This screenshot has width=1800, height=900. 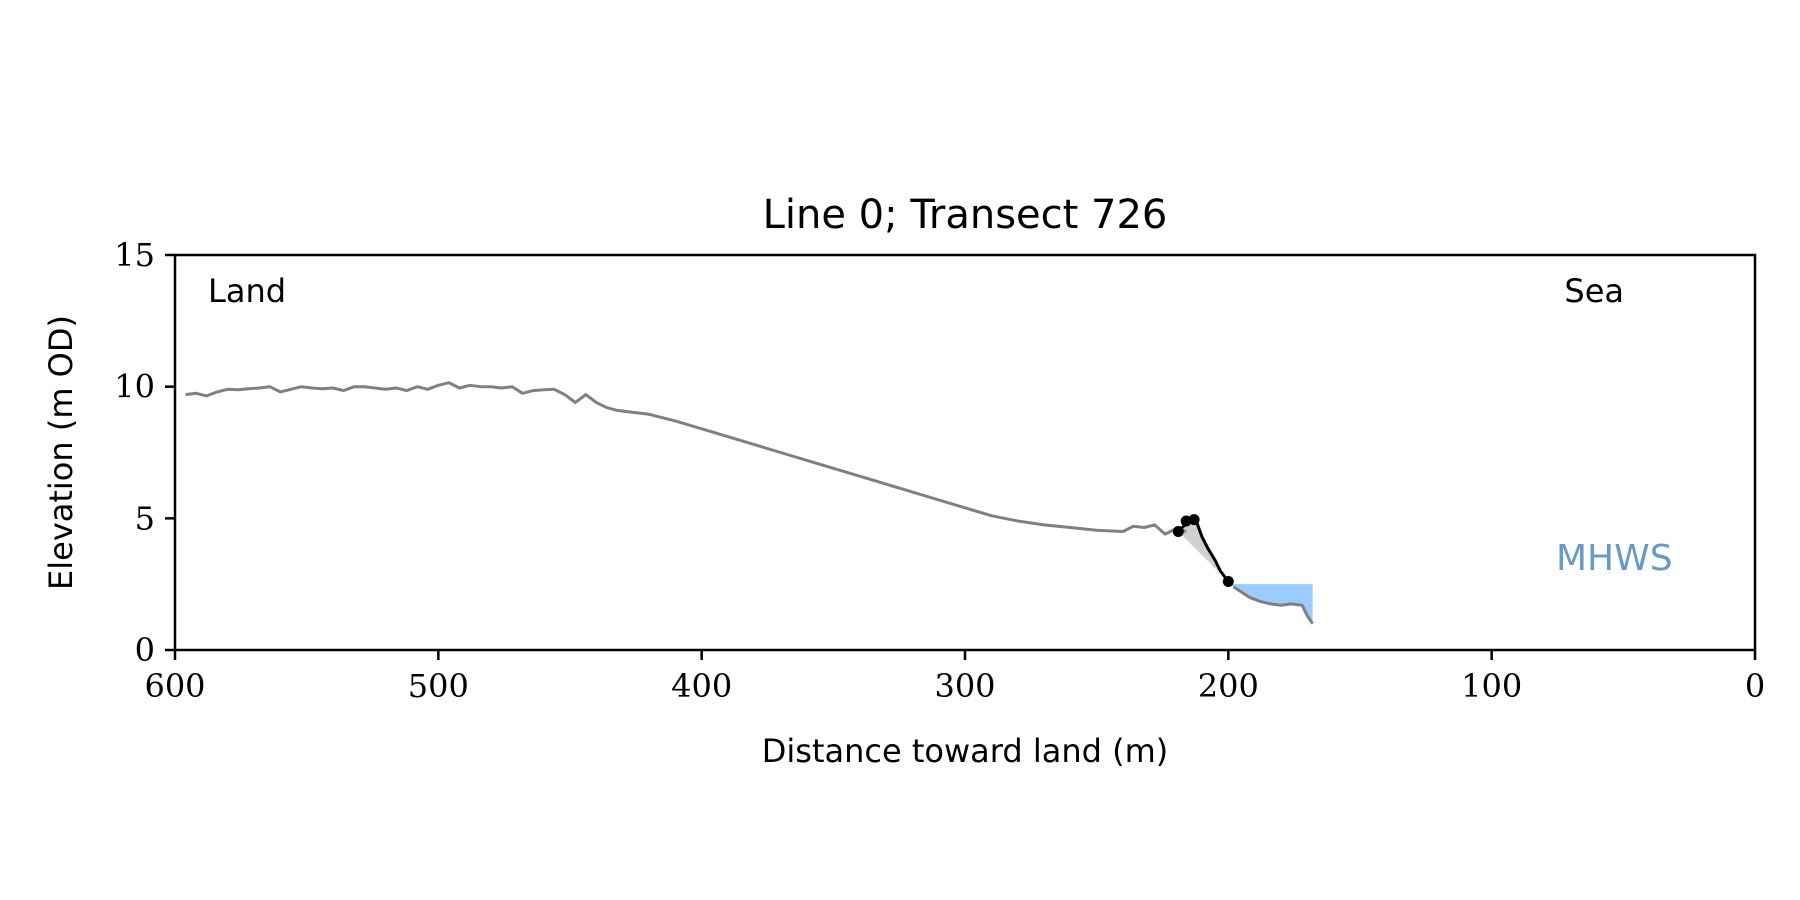 I want to click on chart-title: Line 0; Transect 726, so click(x=965, y=215).